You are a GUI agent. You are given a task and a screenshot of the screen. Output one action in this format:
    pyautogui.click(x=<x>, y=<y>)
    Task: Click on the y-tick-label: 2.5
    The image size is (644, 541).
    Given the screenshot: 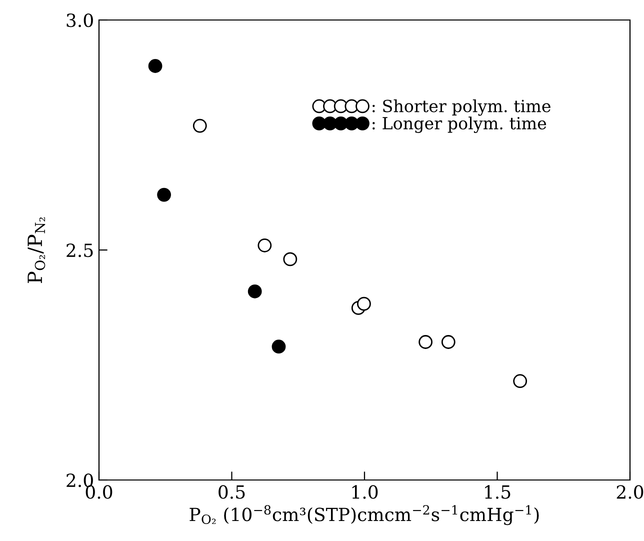 What is the action you would take?
    pyautogui.click(x=79, y=250)
    